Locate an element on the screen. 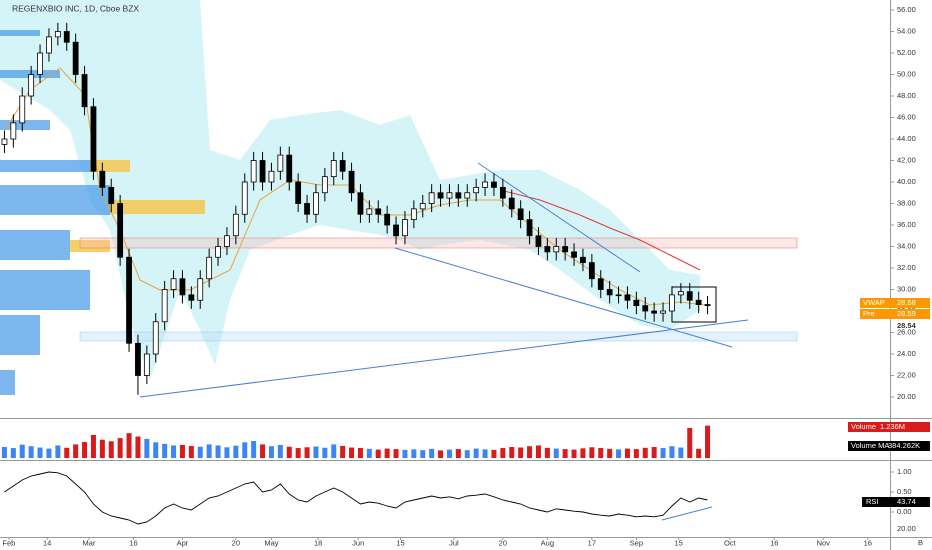 This screenshot has width=932, height=550. corner-button: B is located at coordinates (920, 542).